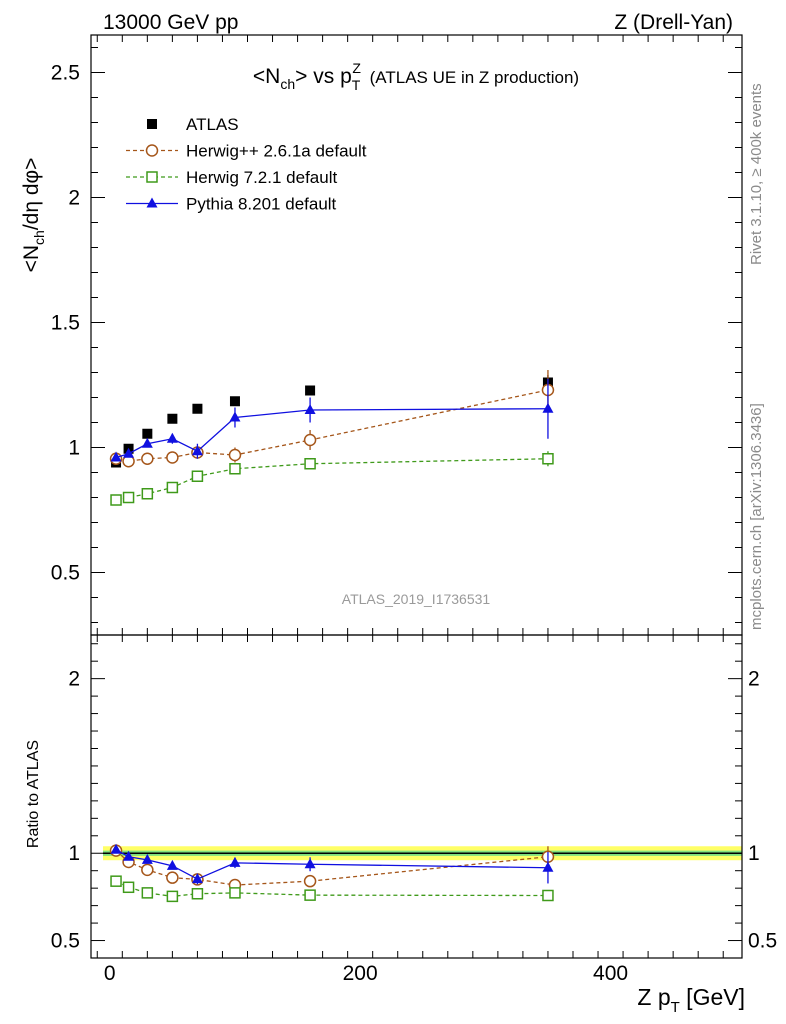  I want to click on main-title: <Nch> vs pTZ (ATLAS UE in Z production), so click(416, 76).